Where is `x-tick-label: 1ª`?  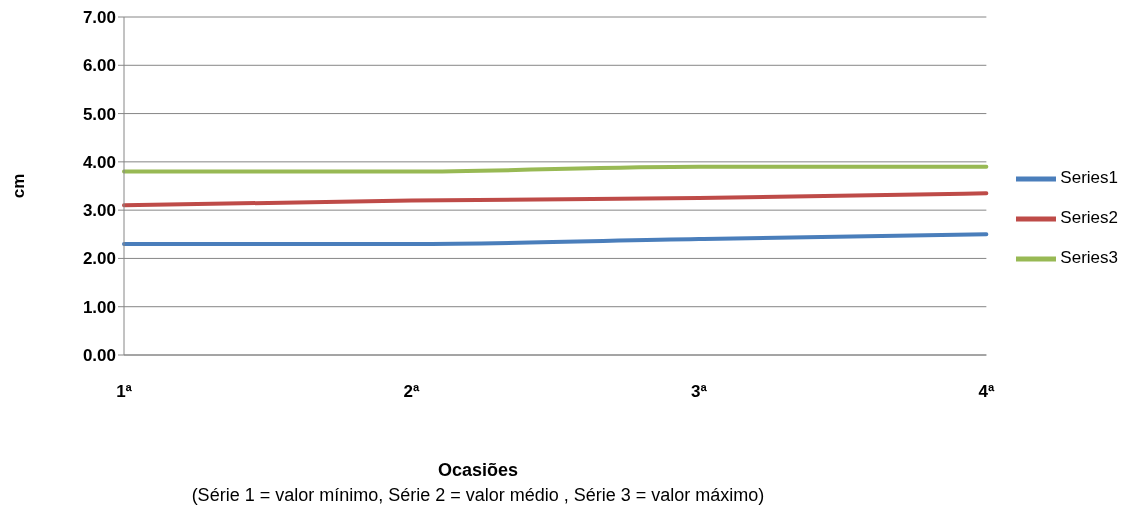 x-tick-label: 1ª is located at coordinates (124, 392).